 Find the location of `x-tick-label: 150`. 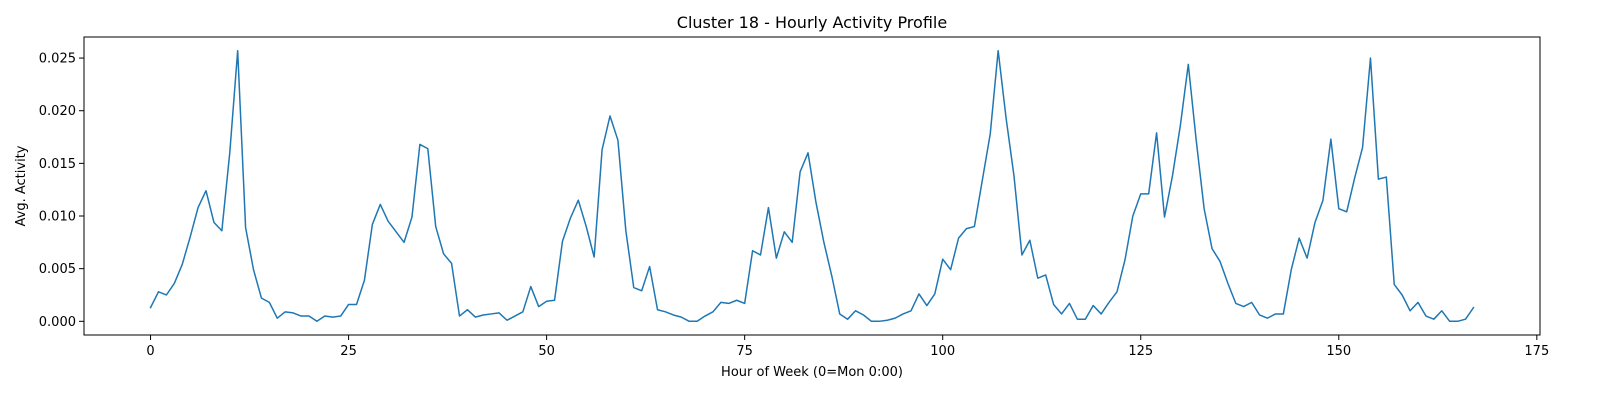

x-tick-label: 150 is located at coordinates (1338, 351).